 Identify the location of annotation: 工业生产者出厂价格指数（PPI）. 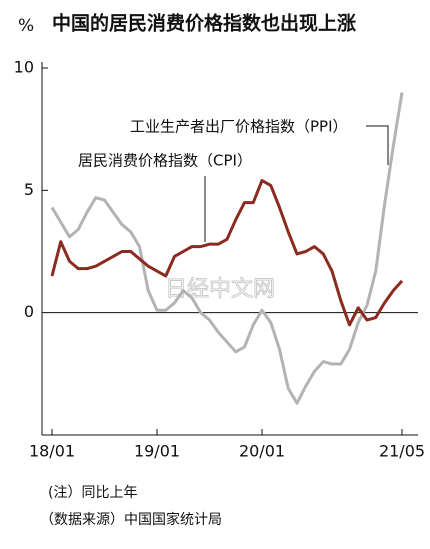
(239, 127).